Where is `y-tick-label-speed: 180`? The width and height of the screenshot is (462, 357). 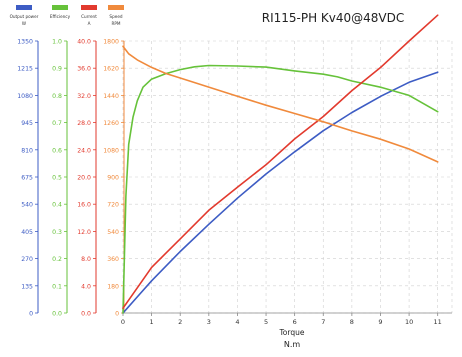
y-tick-label-speed: 180 is located at coordinates (113, 286).